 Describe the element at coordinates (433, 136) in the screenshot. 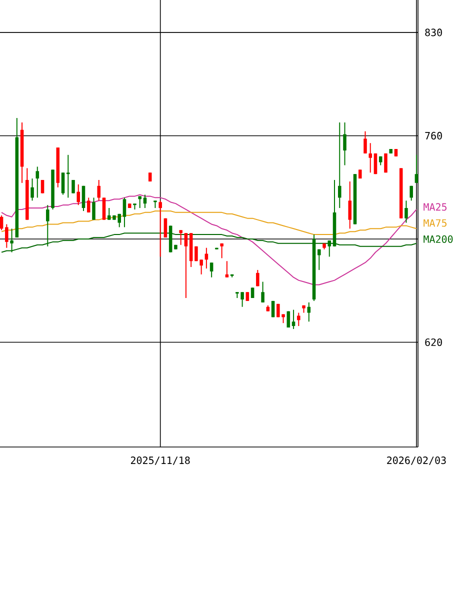

I see `y-tick-label: 760` at that location.